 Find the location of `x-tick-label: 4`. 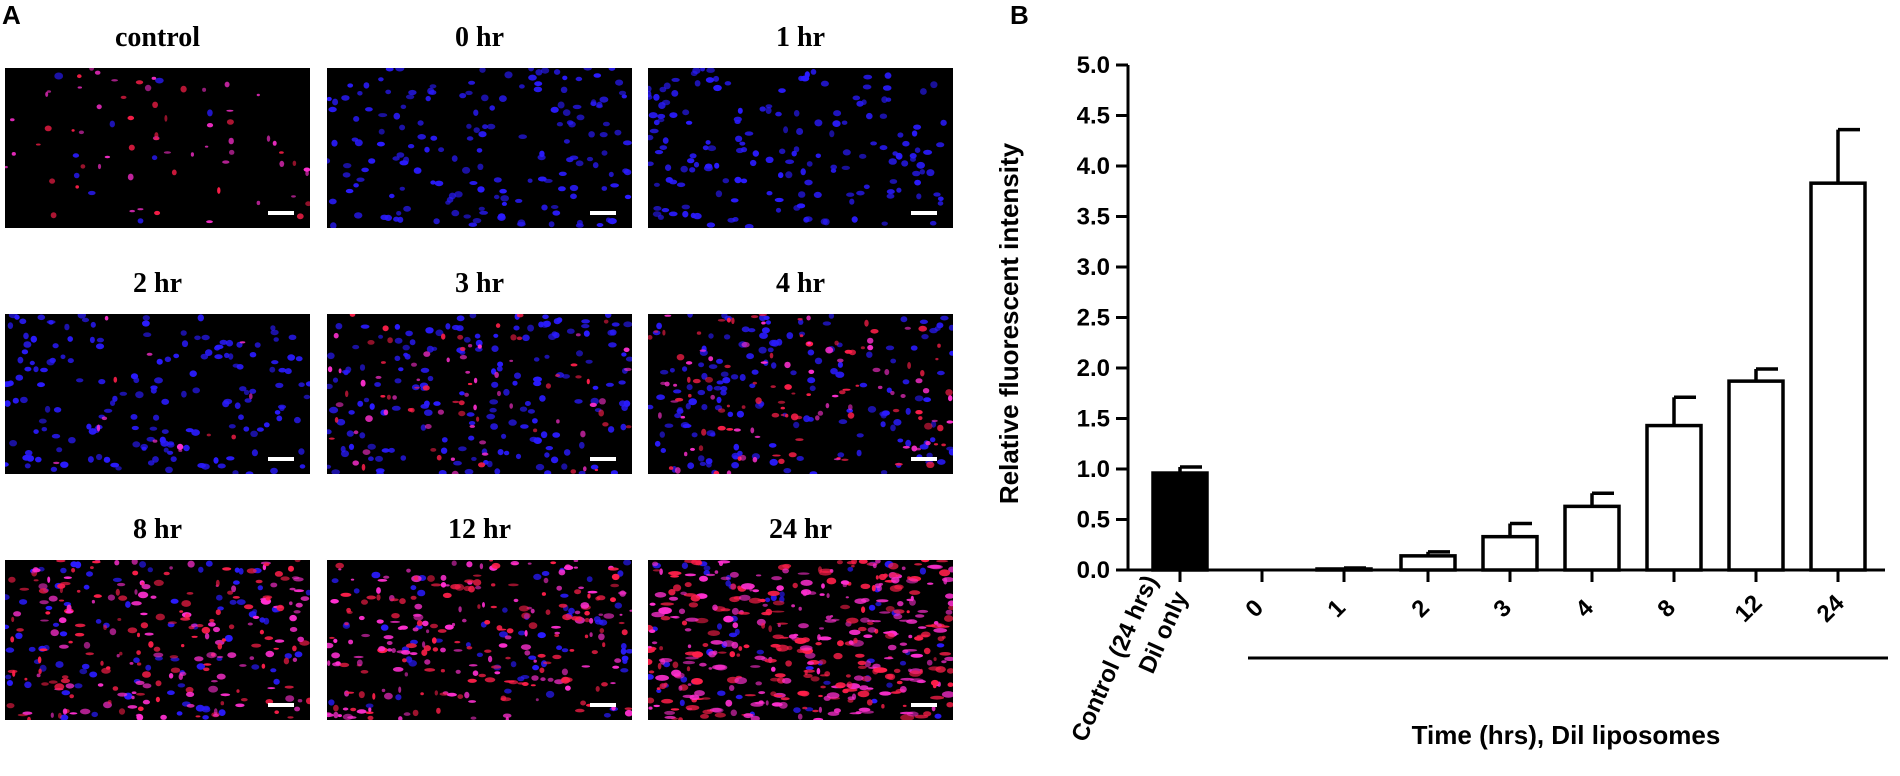

x-tick-label: 4 is located at coordinates (1584, 608).